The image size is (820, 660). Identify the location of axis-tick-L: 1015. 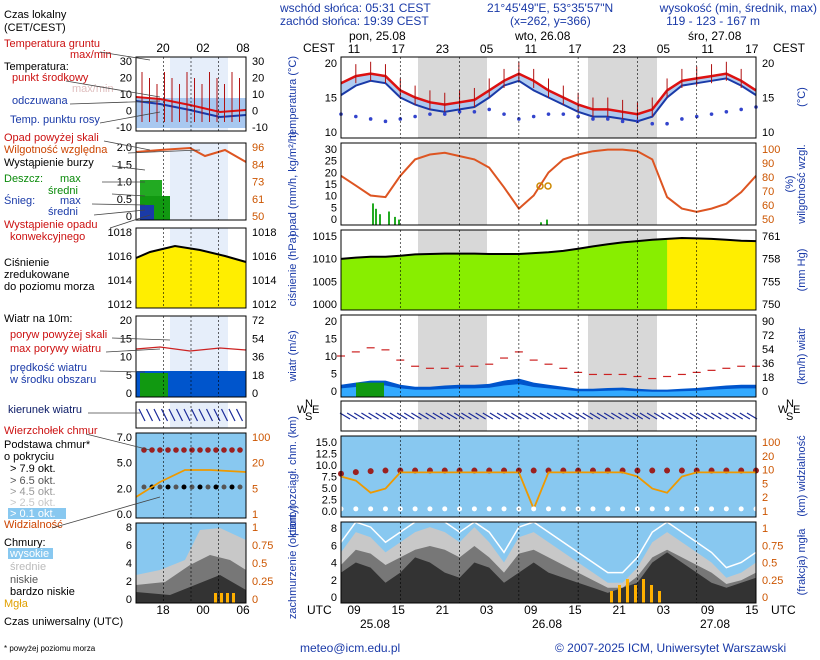
(325, 237).